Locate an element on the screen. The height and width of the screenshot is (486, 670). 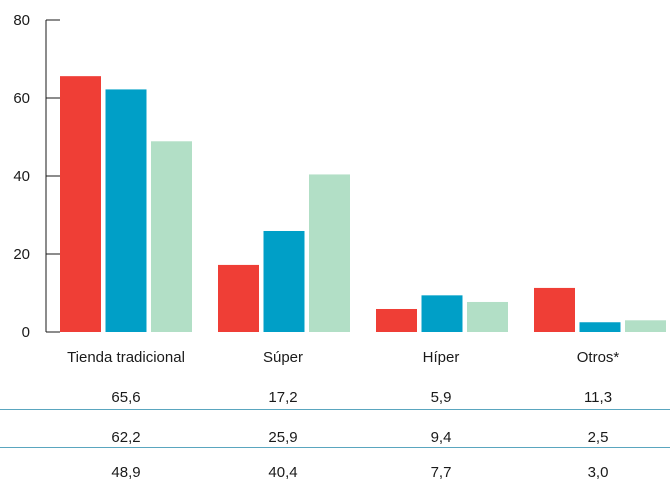
category-labels: Tienda tradicional Súper Híper Otros* is located at coordinates (343, 357).